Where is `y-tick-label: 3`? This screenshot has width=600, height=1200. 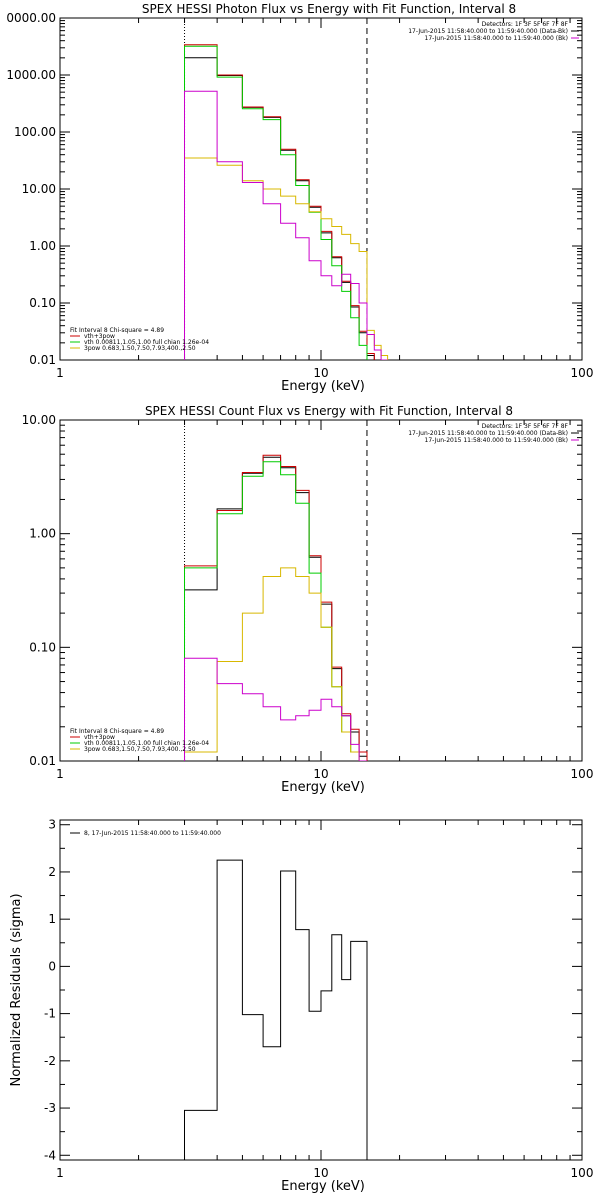 y-tick-label: 3 is located at coordinates (52, 825).